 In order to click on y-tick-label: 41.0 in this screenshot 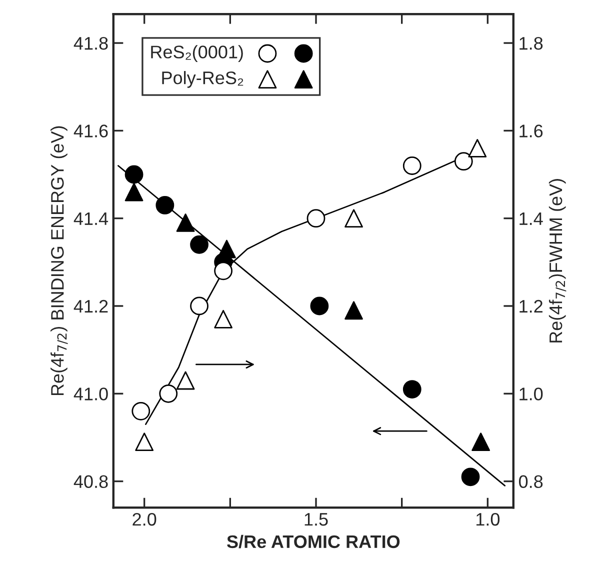, I will do `click(91, 394)`.